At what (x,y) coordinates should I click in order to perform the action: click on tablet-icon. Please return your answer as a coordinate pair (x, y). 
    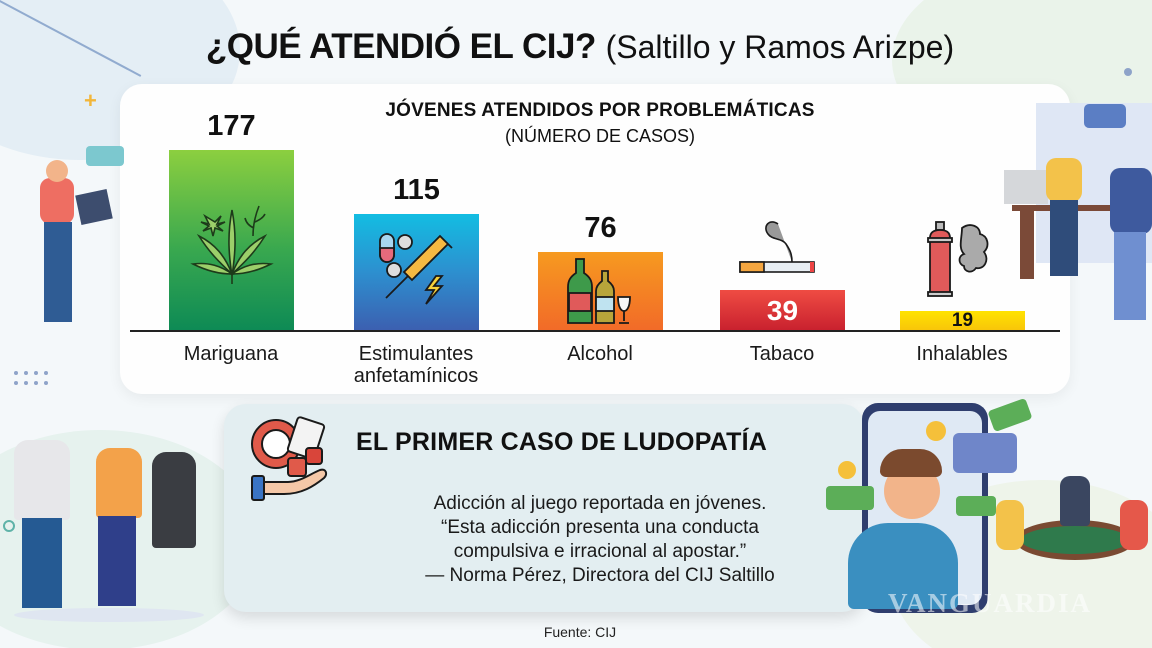
    Looking at the image, I should click on (94, 207).